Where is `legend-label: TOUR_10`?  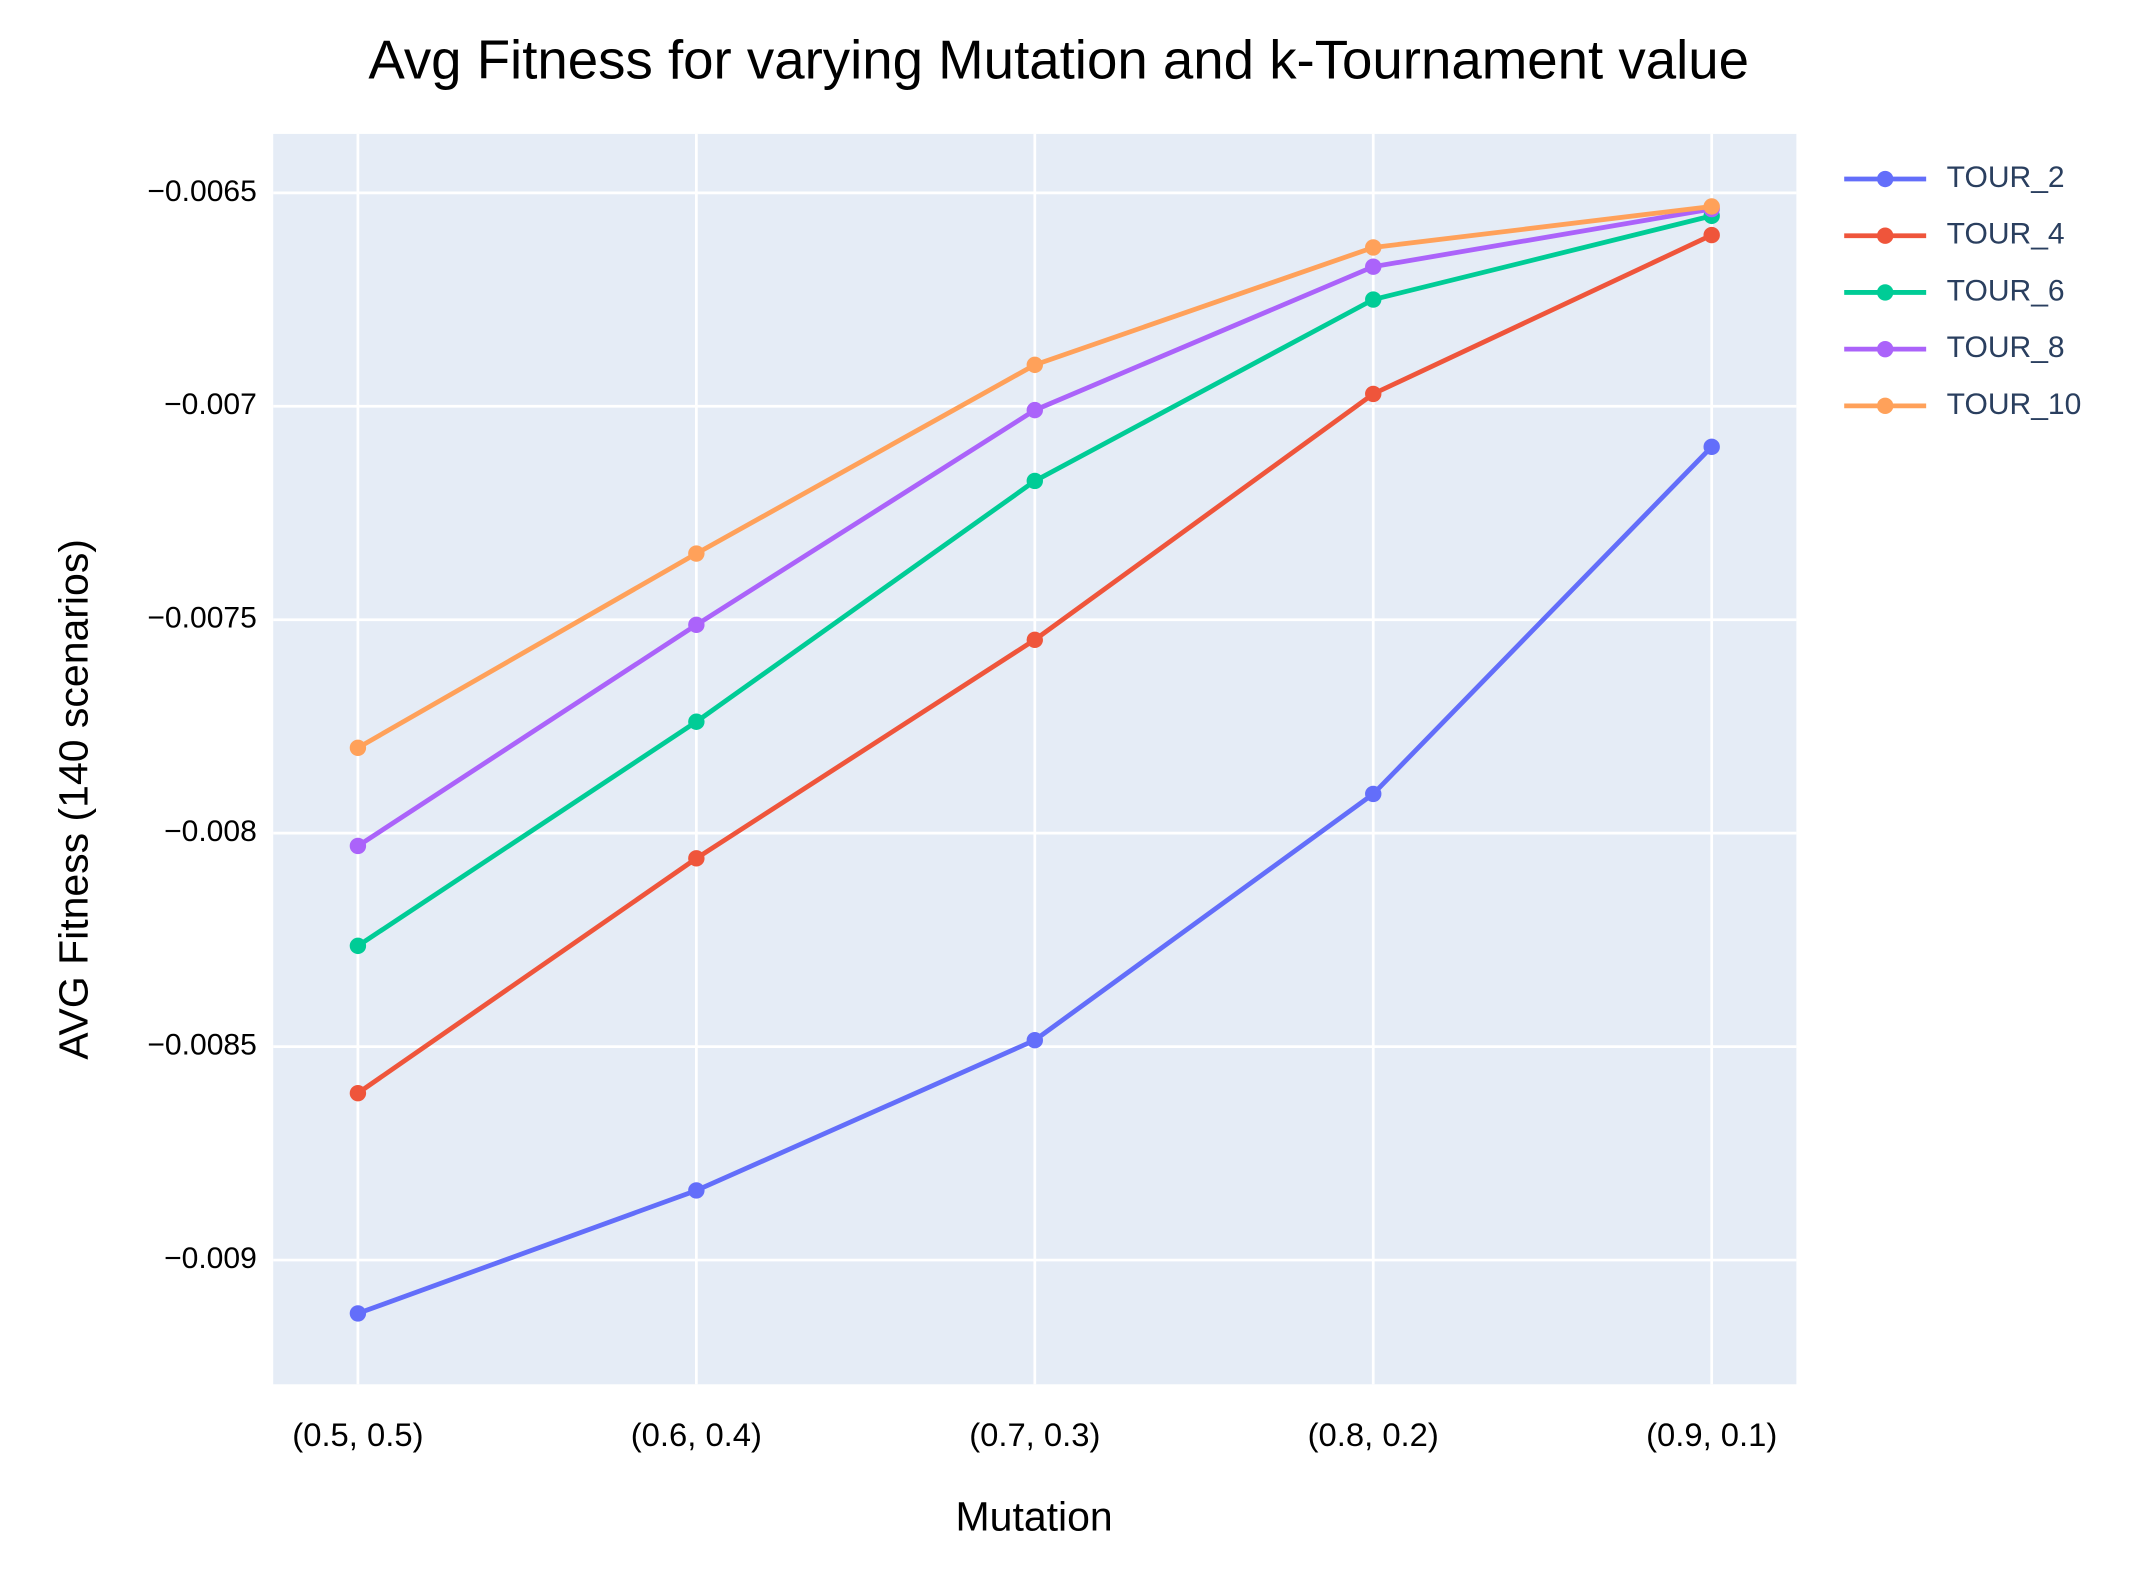
legend-label: TOUR_10 is located at coordinates (2014, 404).